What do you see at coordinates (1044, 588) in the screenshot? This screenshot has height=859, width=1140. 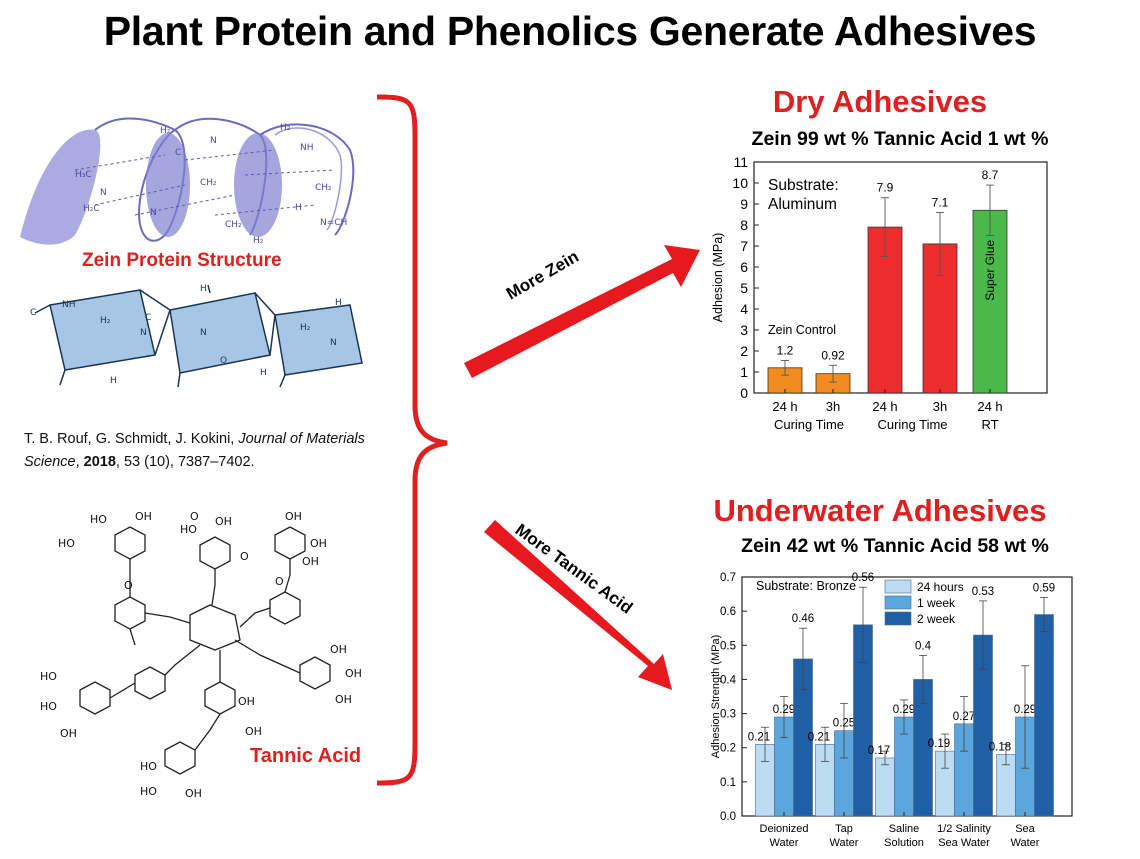 I see `uw-data-label: 0.59` at bounding box center [1044, 588].